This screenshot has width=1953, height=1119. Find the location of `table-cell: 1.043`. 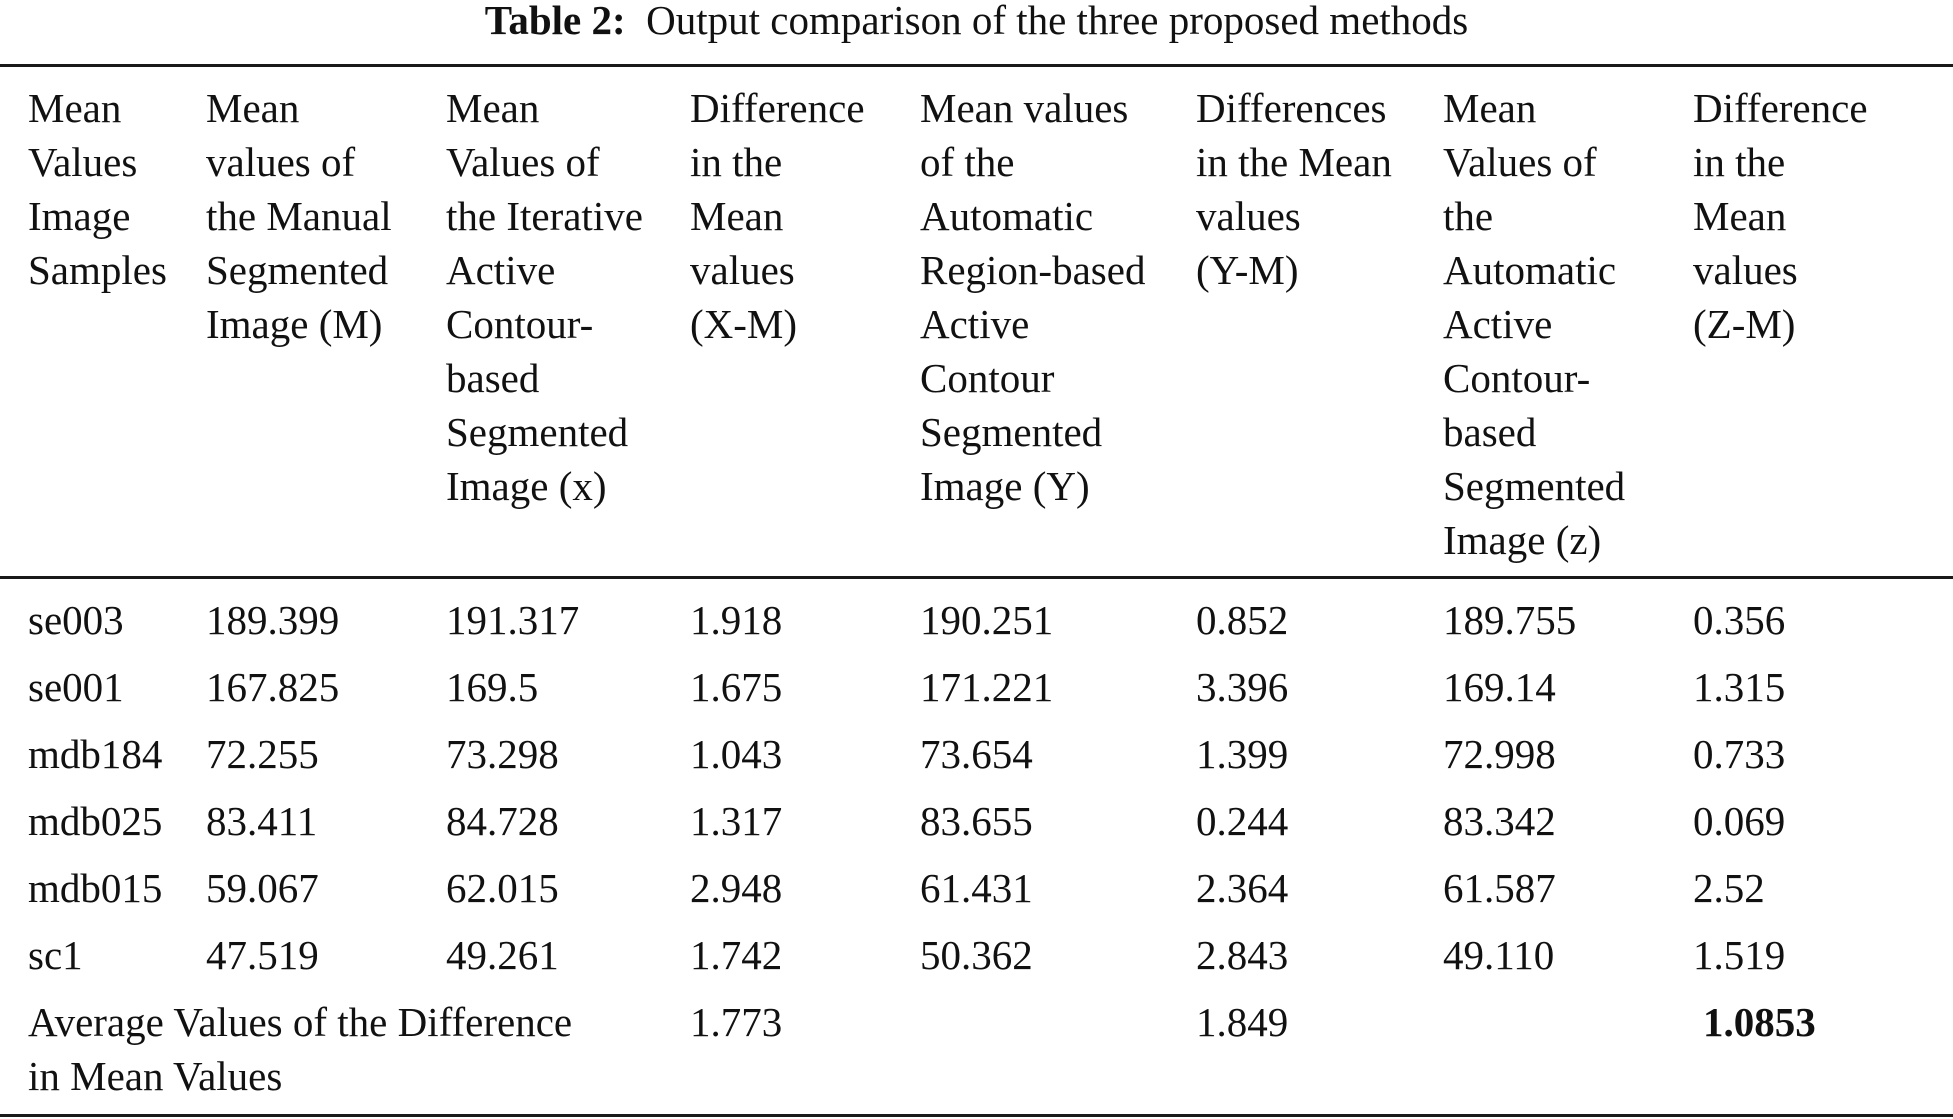

table-cell: 1.043 is located at coordinates (736, 754).